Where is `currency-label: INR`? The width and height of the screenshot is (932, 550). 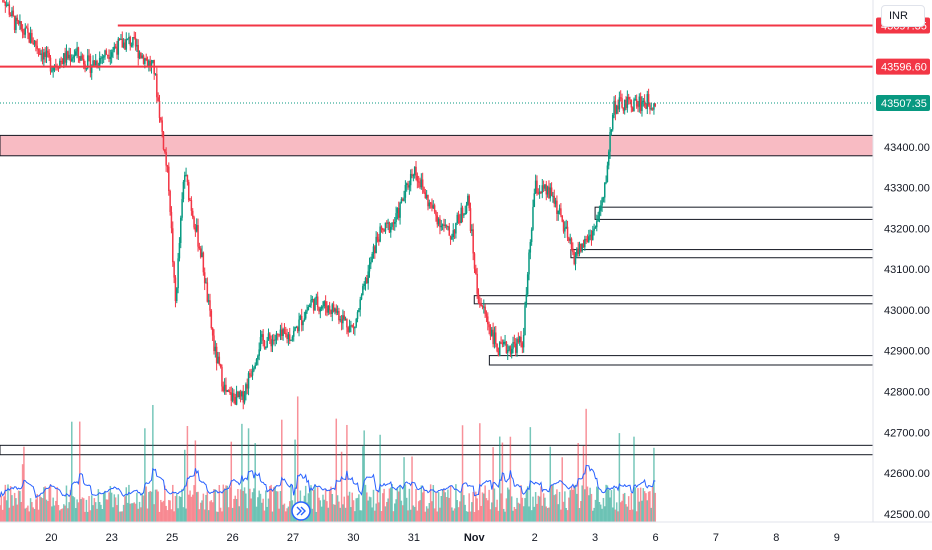 currency-label: INR is located at coordinates (903, 16).